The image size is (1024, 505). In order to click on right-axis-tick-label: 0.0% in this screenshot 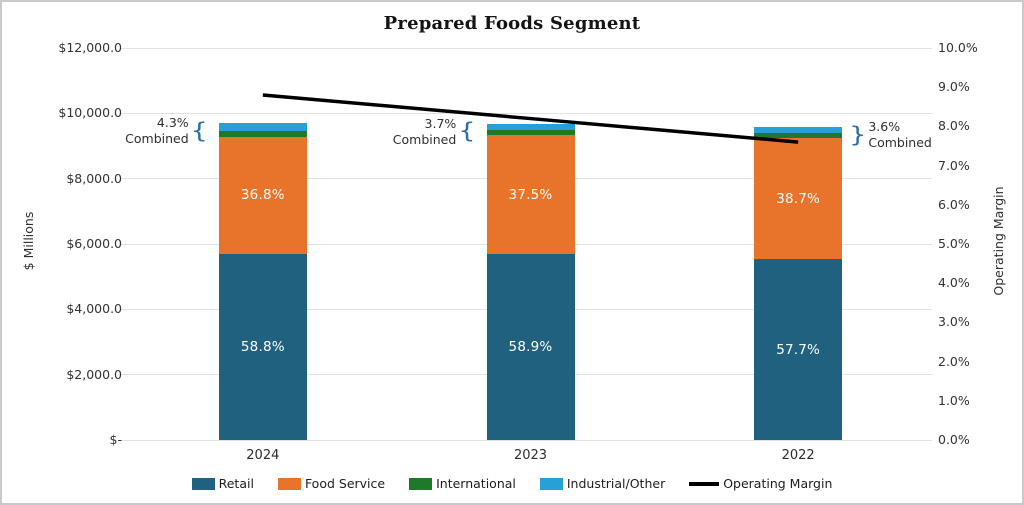, I will do `click(954, 439)`.